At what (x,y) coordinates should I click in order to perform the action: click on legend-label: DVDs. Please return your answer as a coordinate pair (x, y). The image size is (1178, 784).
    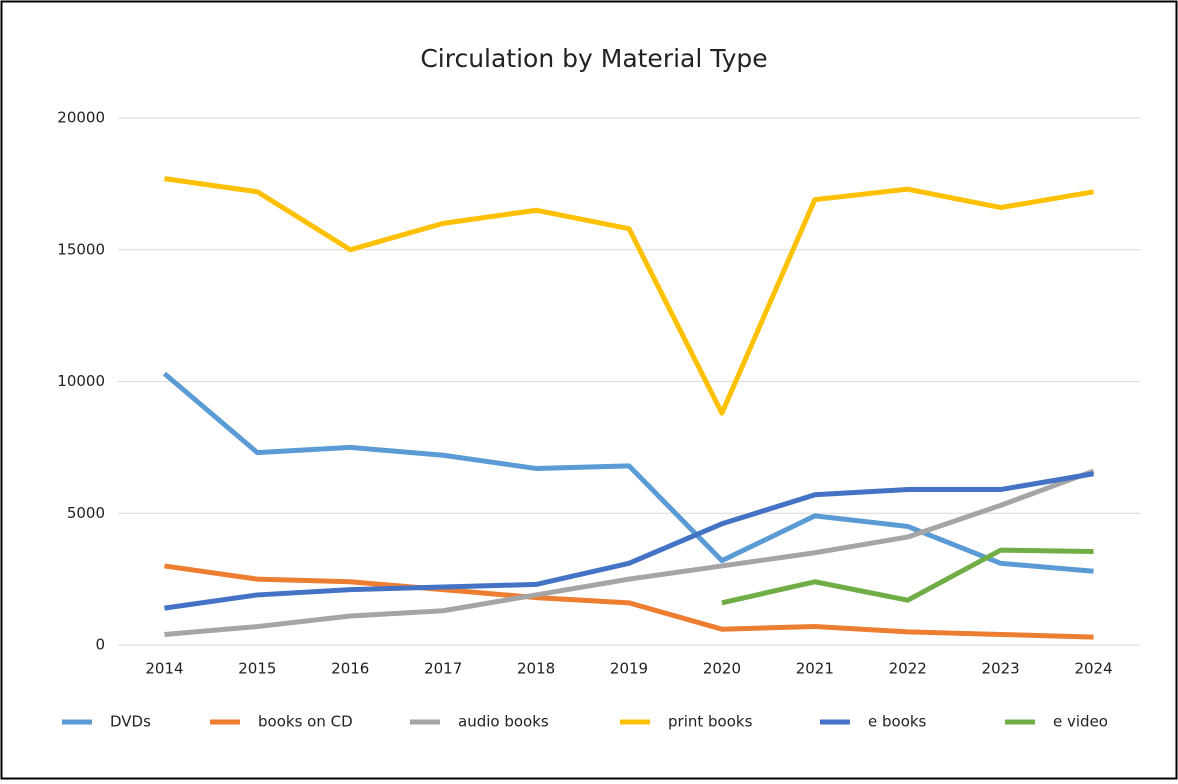
    Looking at the image, I should click on (130, 722).